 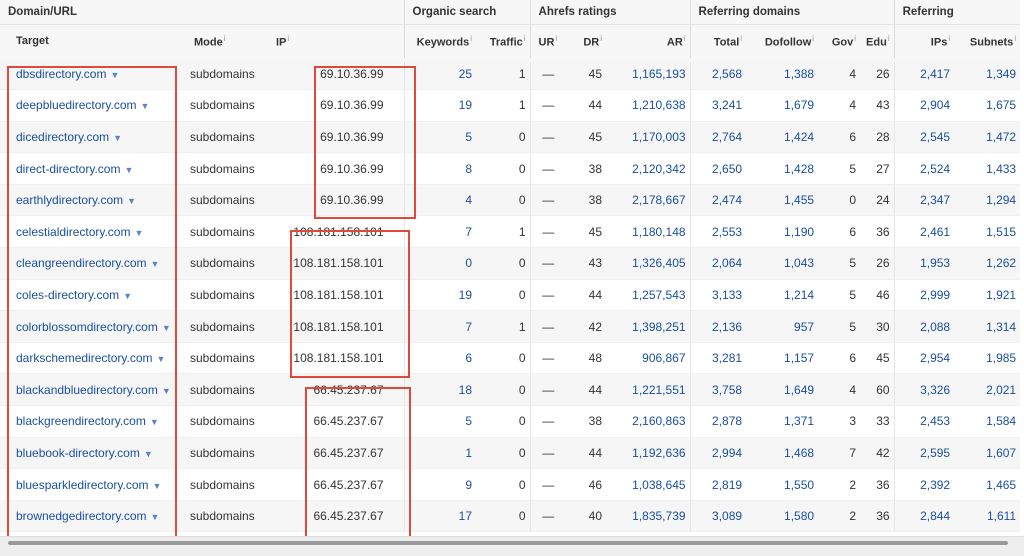 What do you see at coordinates (987, 295) in the screenshot?
I see `subnets-cell: 1,921` at bounding box center [987, 295].